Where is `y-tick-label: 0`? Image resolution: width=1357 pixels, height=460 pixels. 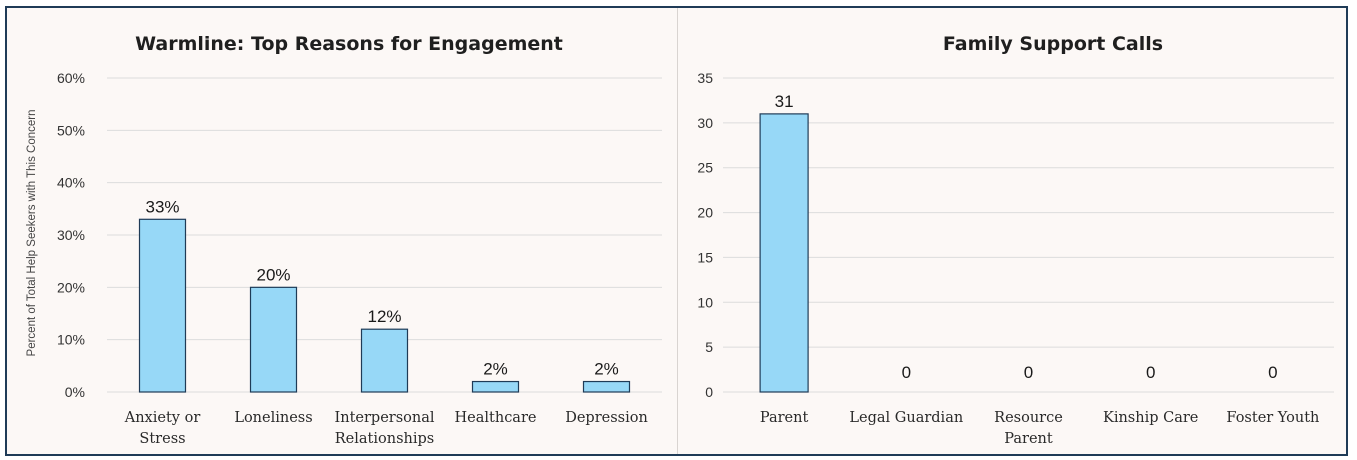
y-tick-label: 0 is located at coordinates (709, 392).